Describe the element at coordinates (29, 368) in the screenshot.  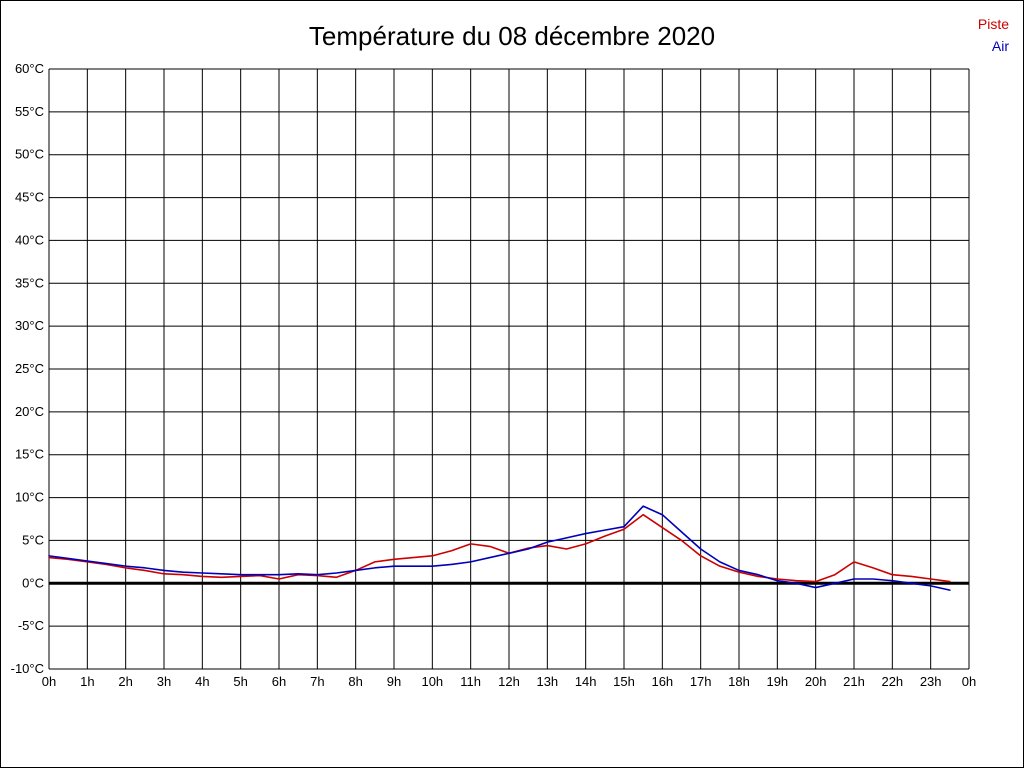
I see `y-tick-label: 25°C` at that location.